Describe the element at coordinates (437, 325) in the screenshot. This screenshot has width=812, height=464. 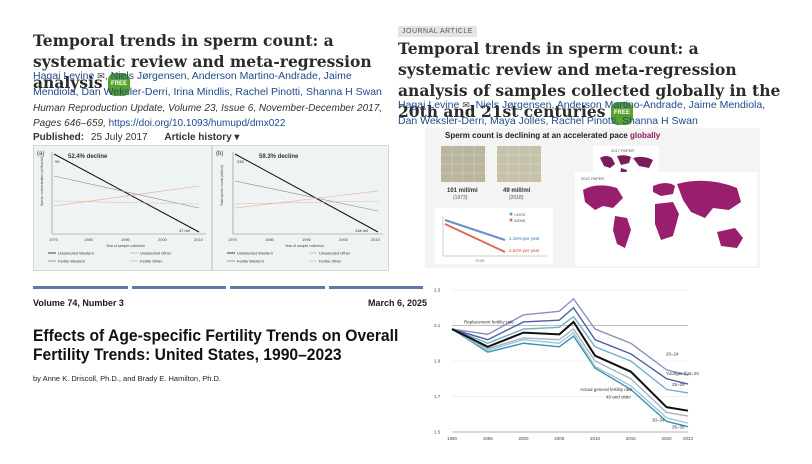
I see `y-tick: 2.1` at that location.